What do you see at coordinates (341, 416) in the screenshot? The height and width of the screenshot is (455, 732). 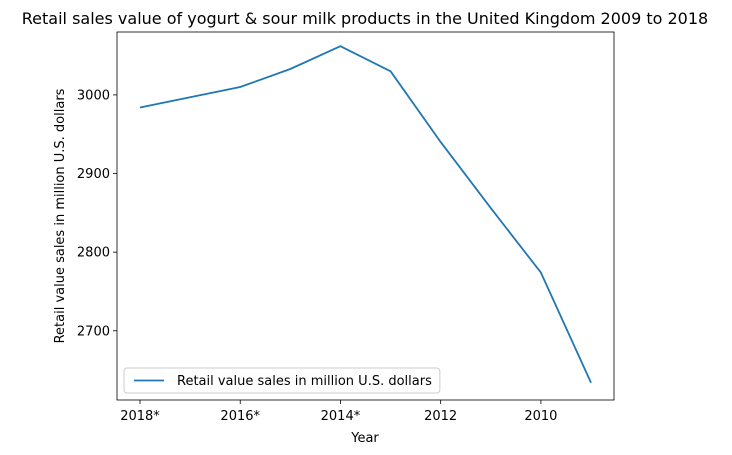 I see `x-tick-label: 2014*` at bounding box center [341, 416].